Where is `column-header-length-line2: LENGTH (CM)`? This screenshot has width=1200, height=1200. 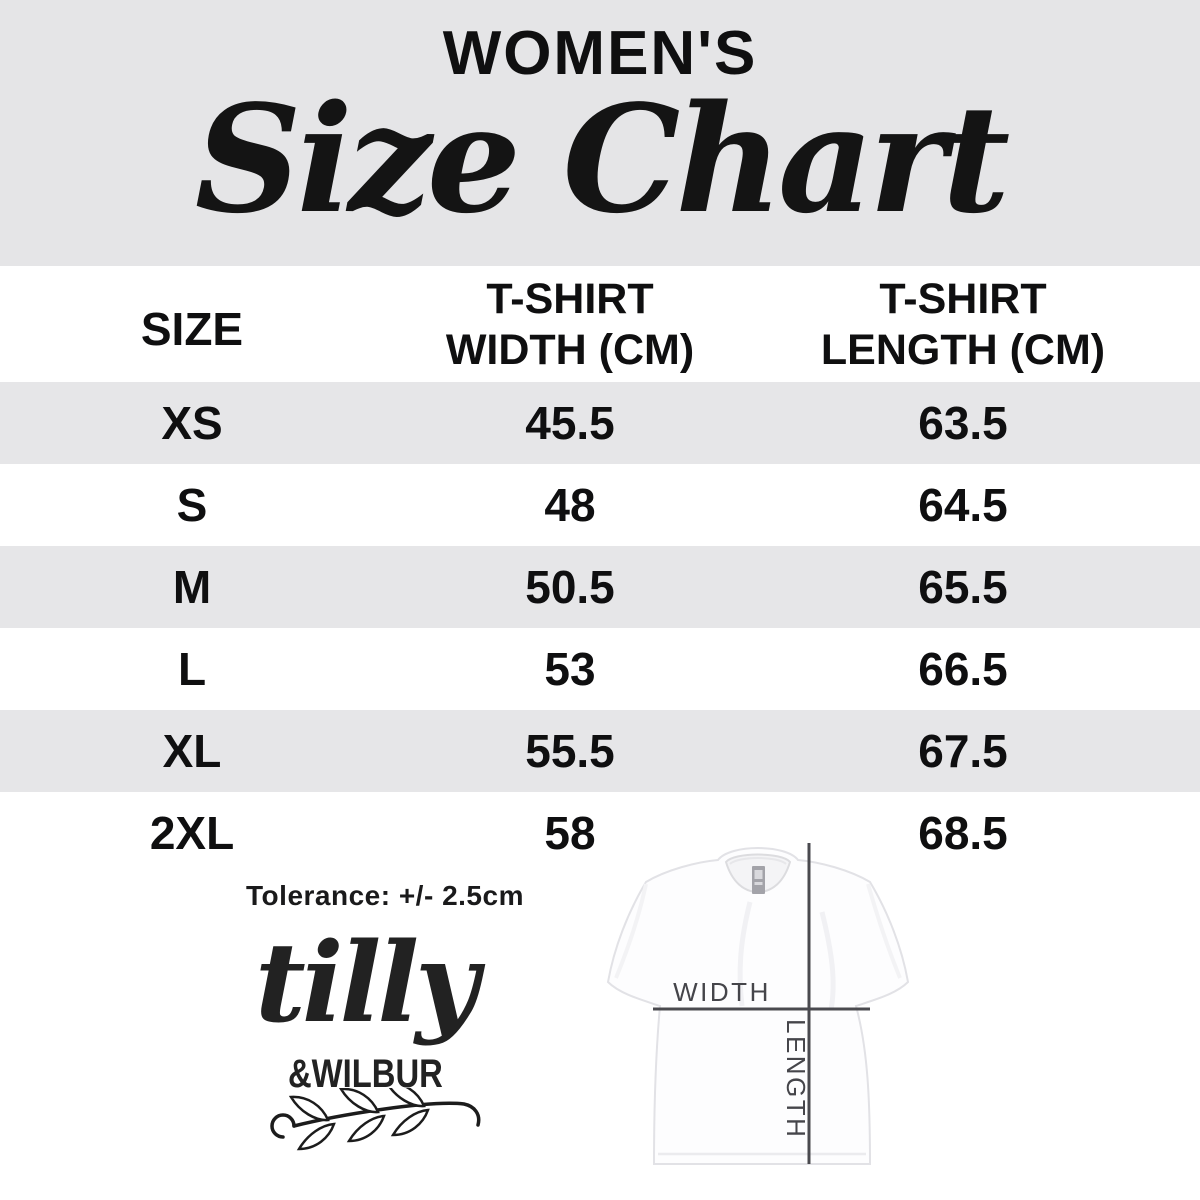
column-header-length-line2: LENGTH (CM) is located at coordinates (963, 350).